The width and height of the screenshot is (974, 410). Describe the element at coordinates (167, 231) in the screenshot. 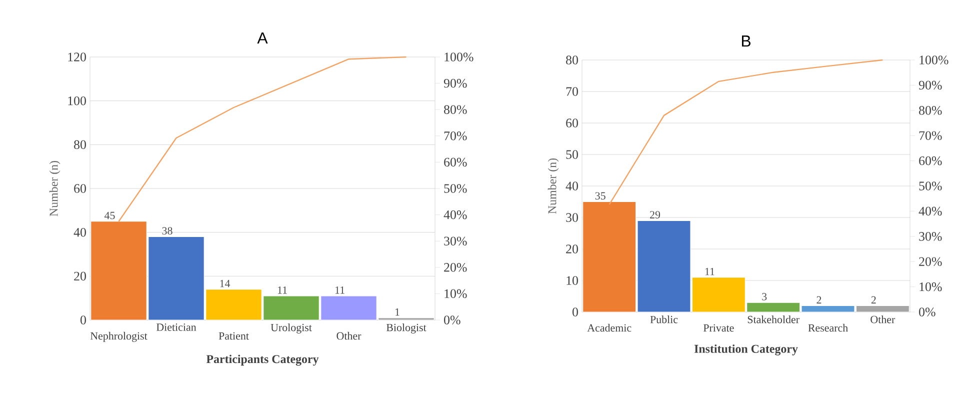

I see `data-label: 38` at that location.